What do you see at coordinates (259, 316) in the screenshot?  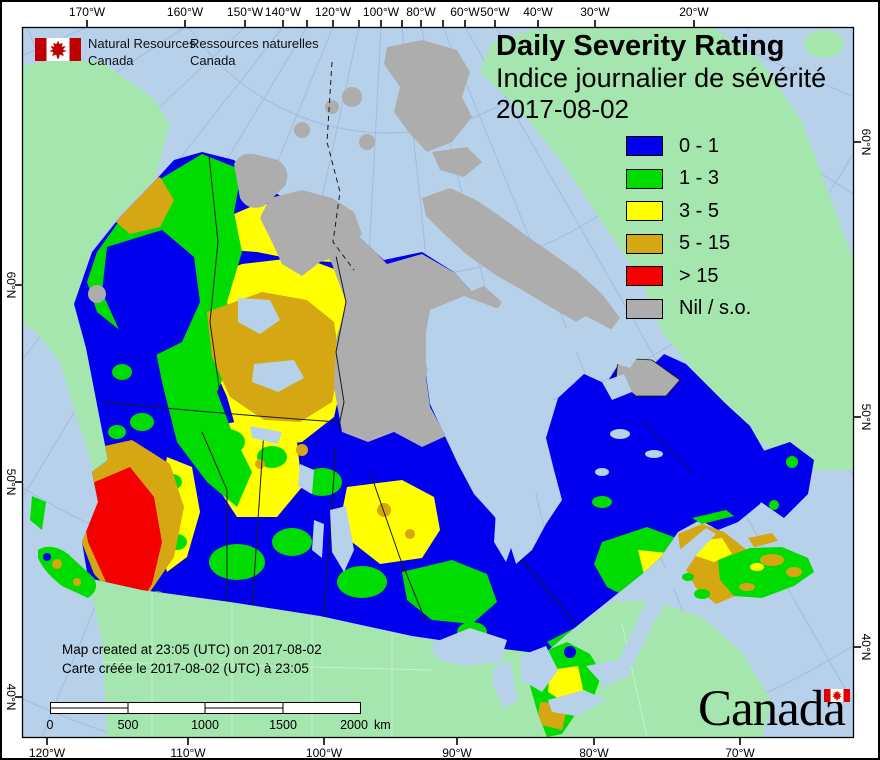 I see `great-bear-lake` at bounding box center [259, 316].